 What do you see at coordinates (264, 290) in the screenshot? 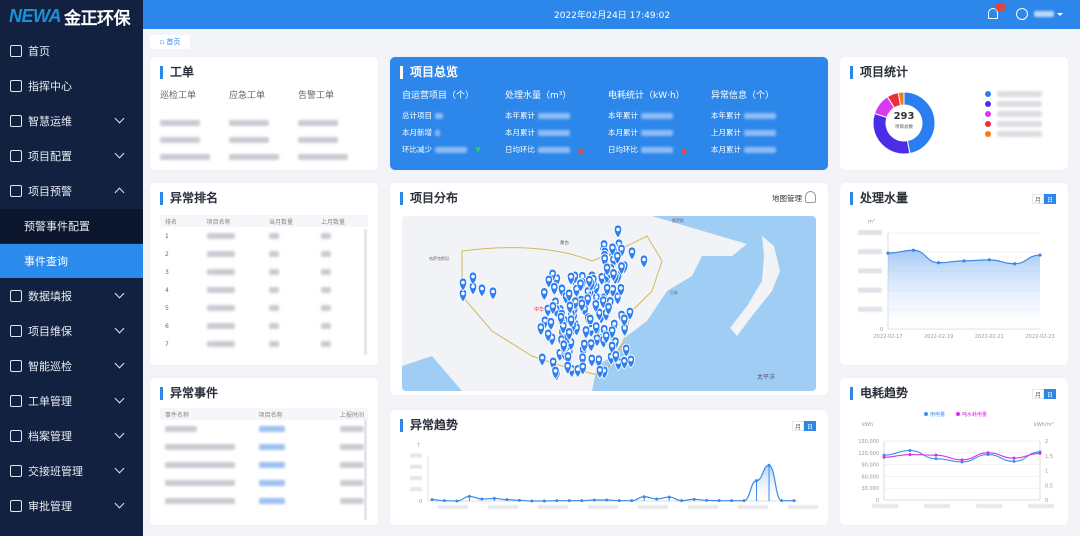
I see `table-row: 4` at bounding box center [264, 290].